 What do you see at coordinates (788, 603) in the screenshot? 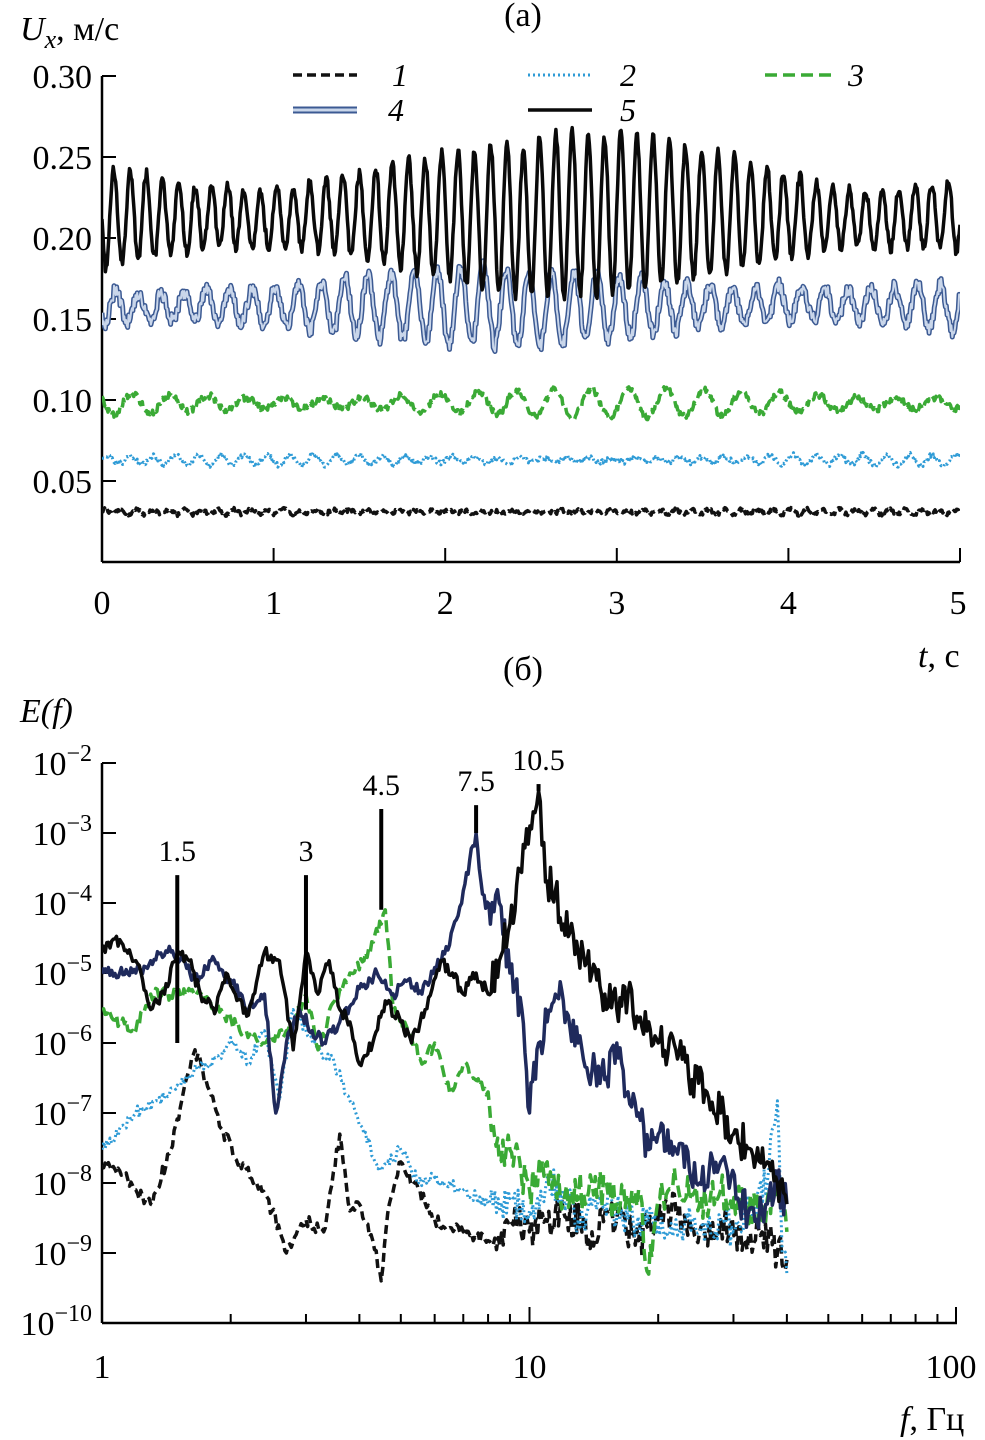
I see `panel-a-x-tick-label: 4` at bounding box center [788, 603].